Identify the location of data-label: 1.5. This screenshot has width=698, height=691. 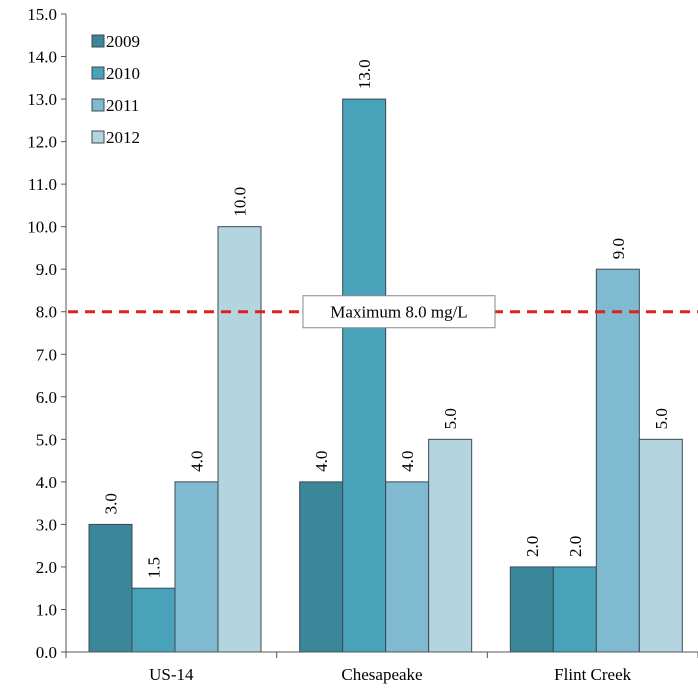
(154, 567).